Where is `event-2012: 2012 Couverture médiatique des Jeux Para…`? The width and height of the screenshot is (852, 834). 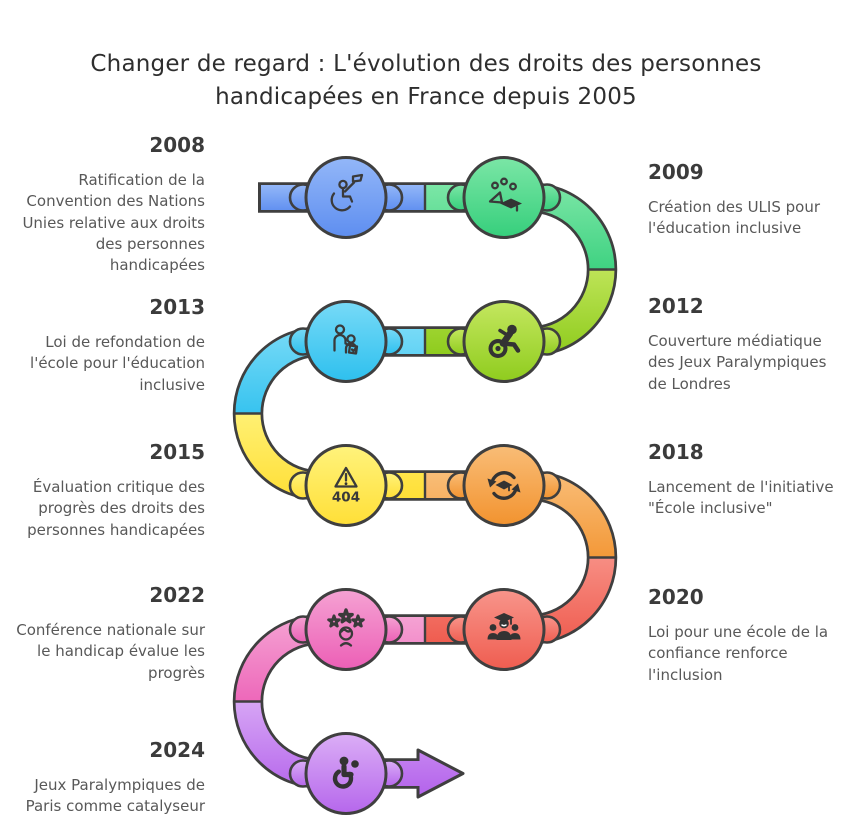 event-2012: 2012 Couverture médiatique des Jeux Para… is located at coordinates (747, 344).